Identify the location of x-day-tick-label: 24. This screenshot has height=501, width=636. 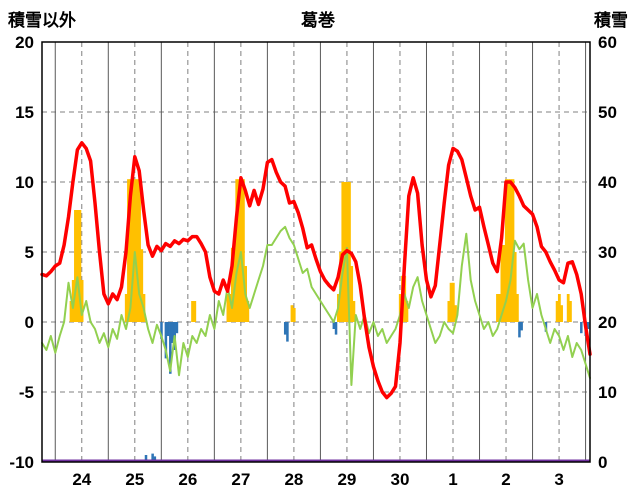
(81, 479).